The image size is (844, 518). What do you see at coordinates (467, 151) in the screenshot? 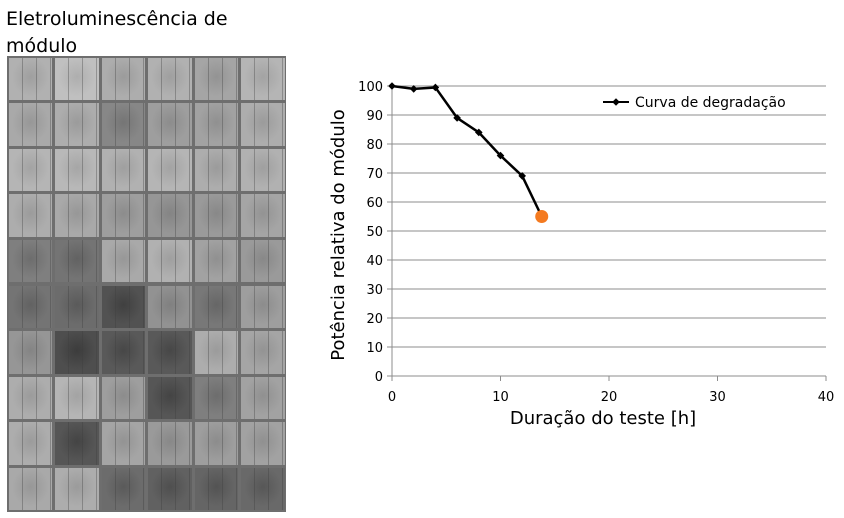
I see `series-line` at bounding box center [467, 151].